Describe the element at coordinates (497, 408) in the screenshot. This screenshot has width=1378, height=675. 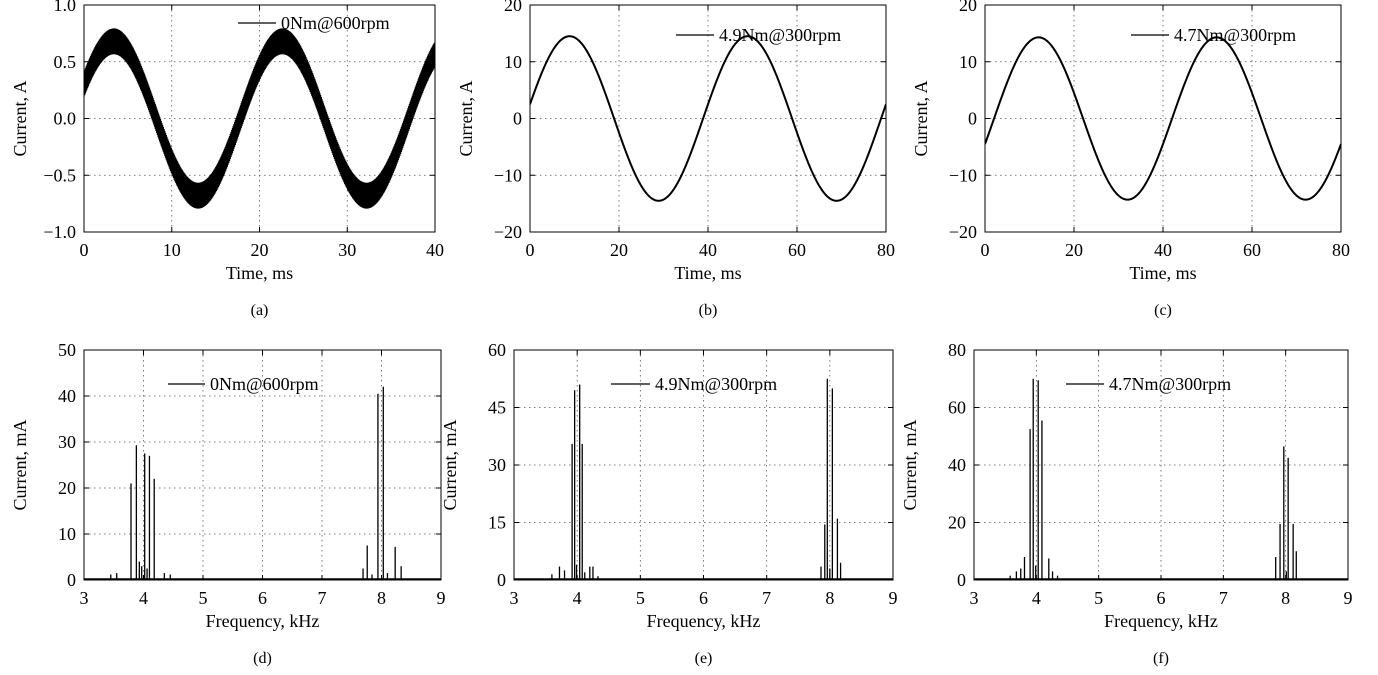
I see `y-tick-label: 45` at that location.